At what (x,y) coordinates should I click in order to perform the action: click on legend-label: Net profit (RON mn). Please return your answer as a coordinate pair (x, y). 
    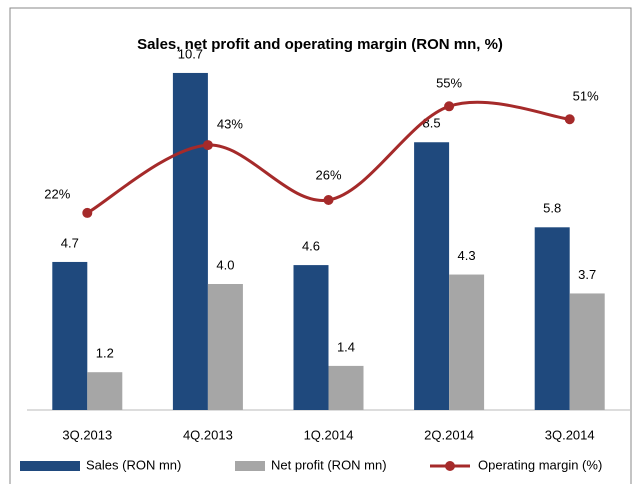
    Looking at the image, I should click on (329, 464).